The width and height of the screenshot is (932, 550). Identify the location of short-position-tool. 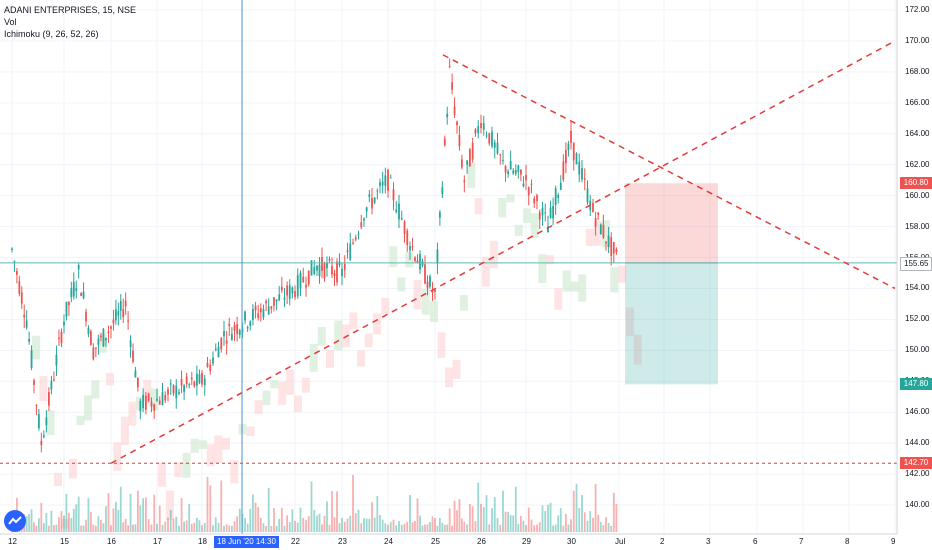
(671, 284).